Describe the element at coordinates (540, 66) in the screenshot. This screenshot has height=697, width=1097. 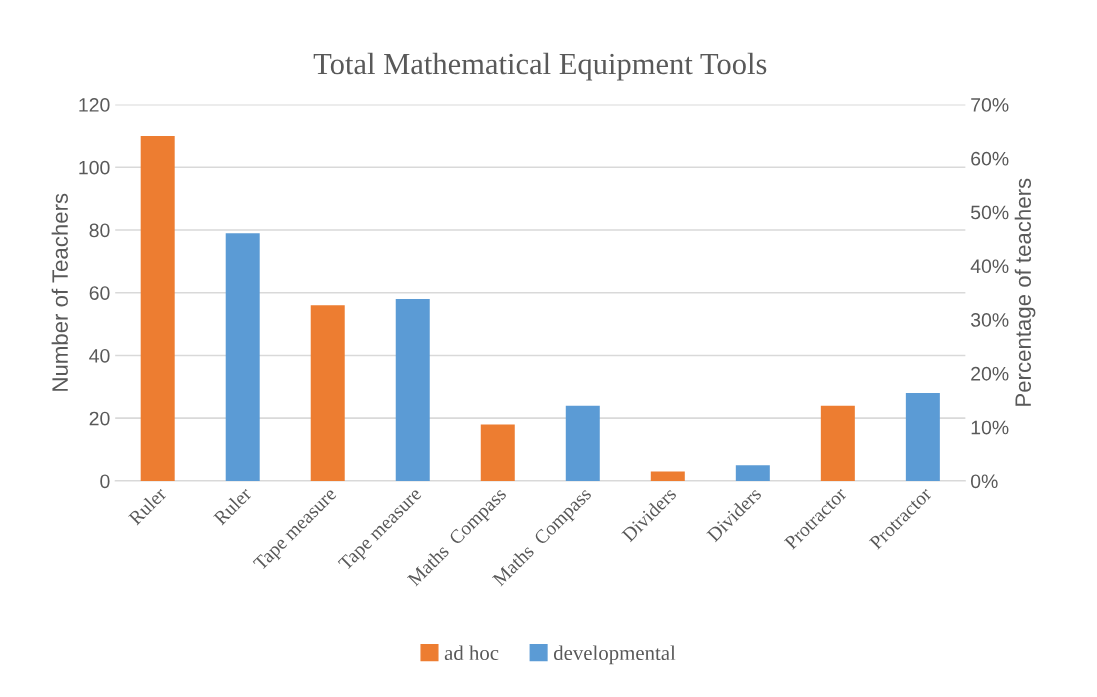
I see `chart-title: Total Mathematical Equipment Tools` at that location.